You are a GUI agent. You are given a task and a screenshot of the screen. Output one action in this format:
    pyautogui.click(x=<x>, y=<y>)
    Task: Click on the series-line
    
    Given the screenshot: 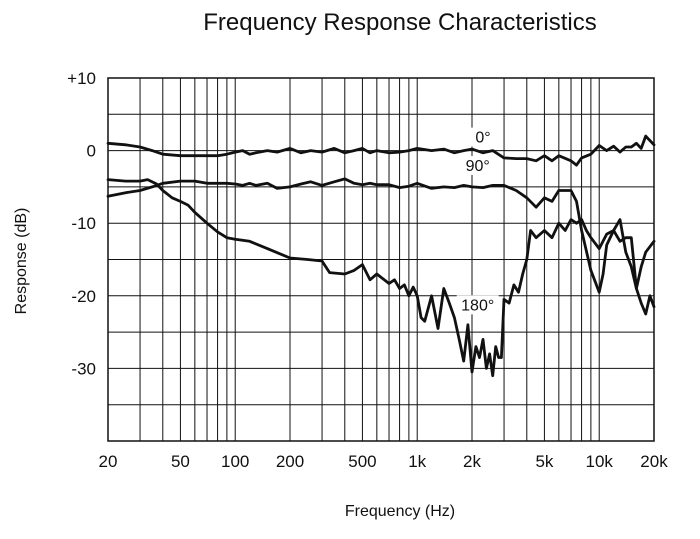 What is the action you would take?
    pyautogui.click(x=381, y=150)
    